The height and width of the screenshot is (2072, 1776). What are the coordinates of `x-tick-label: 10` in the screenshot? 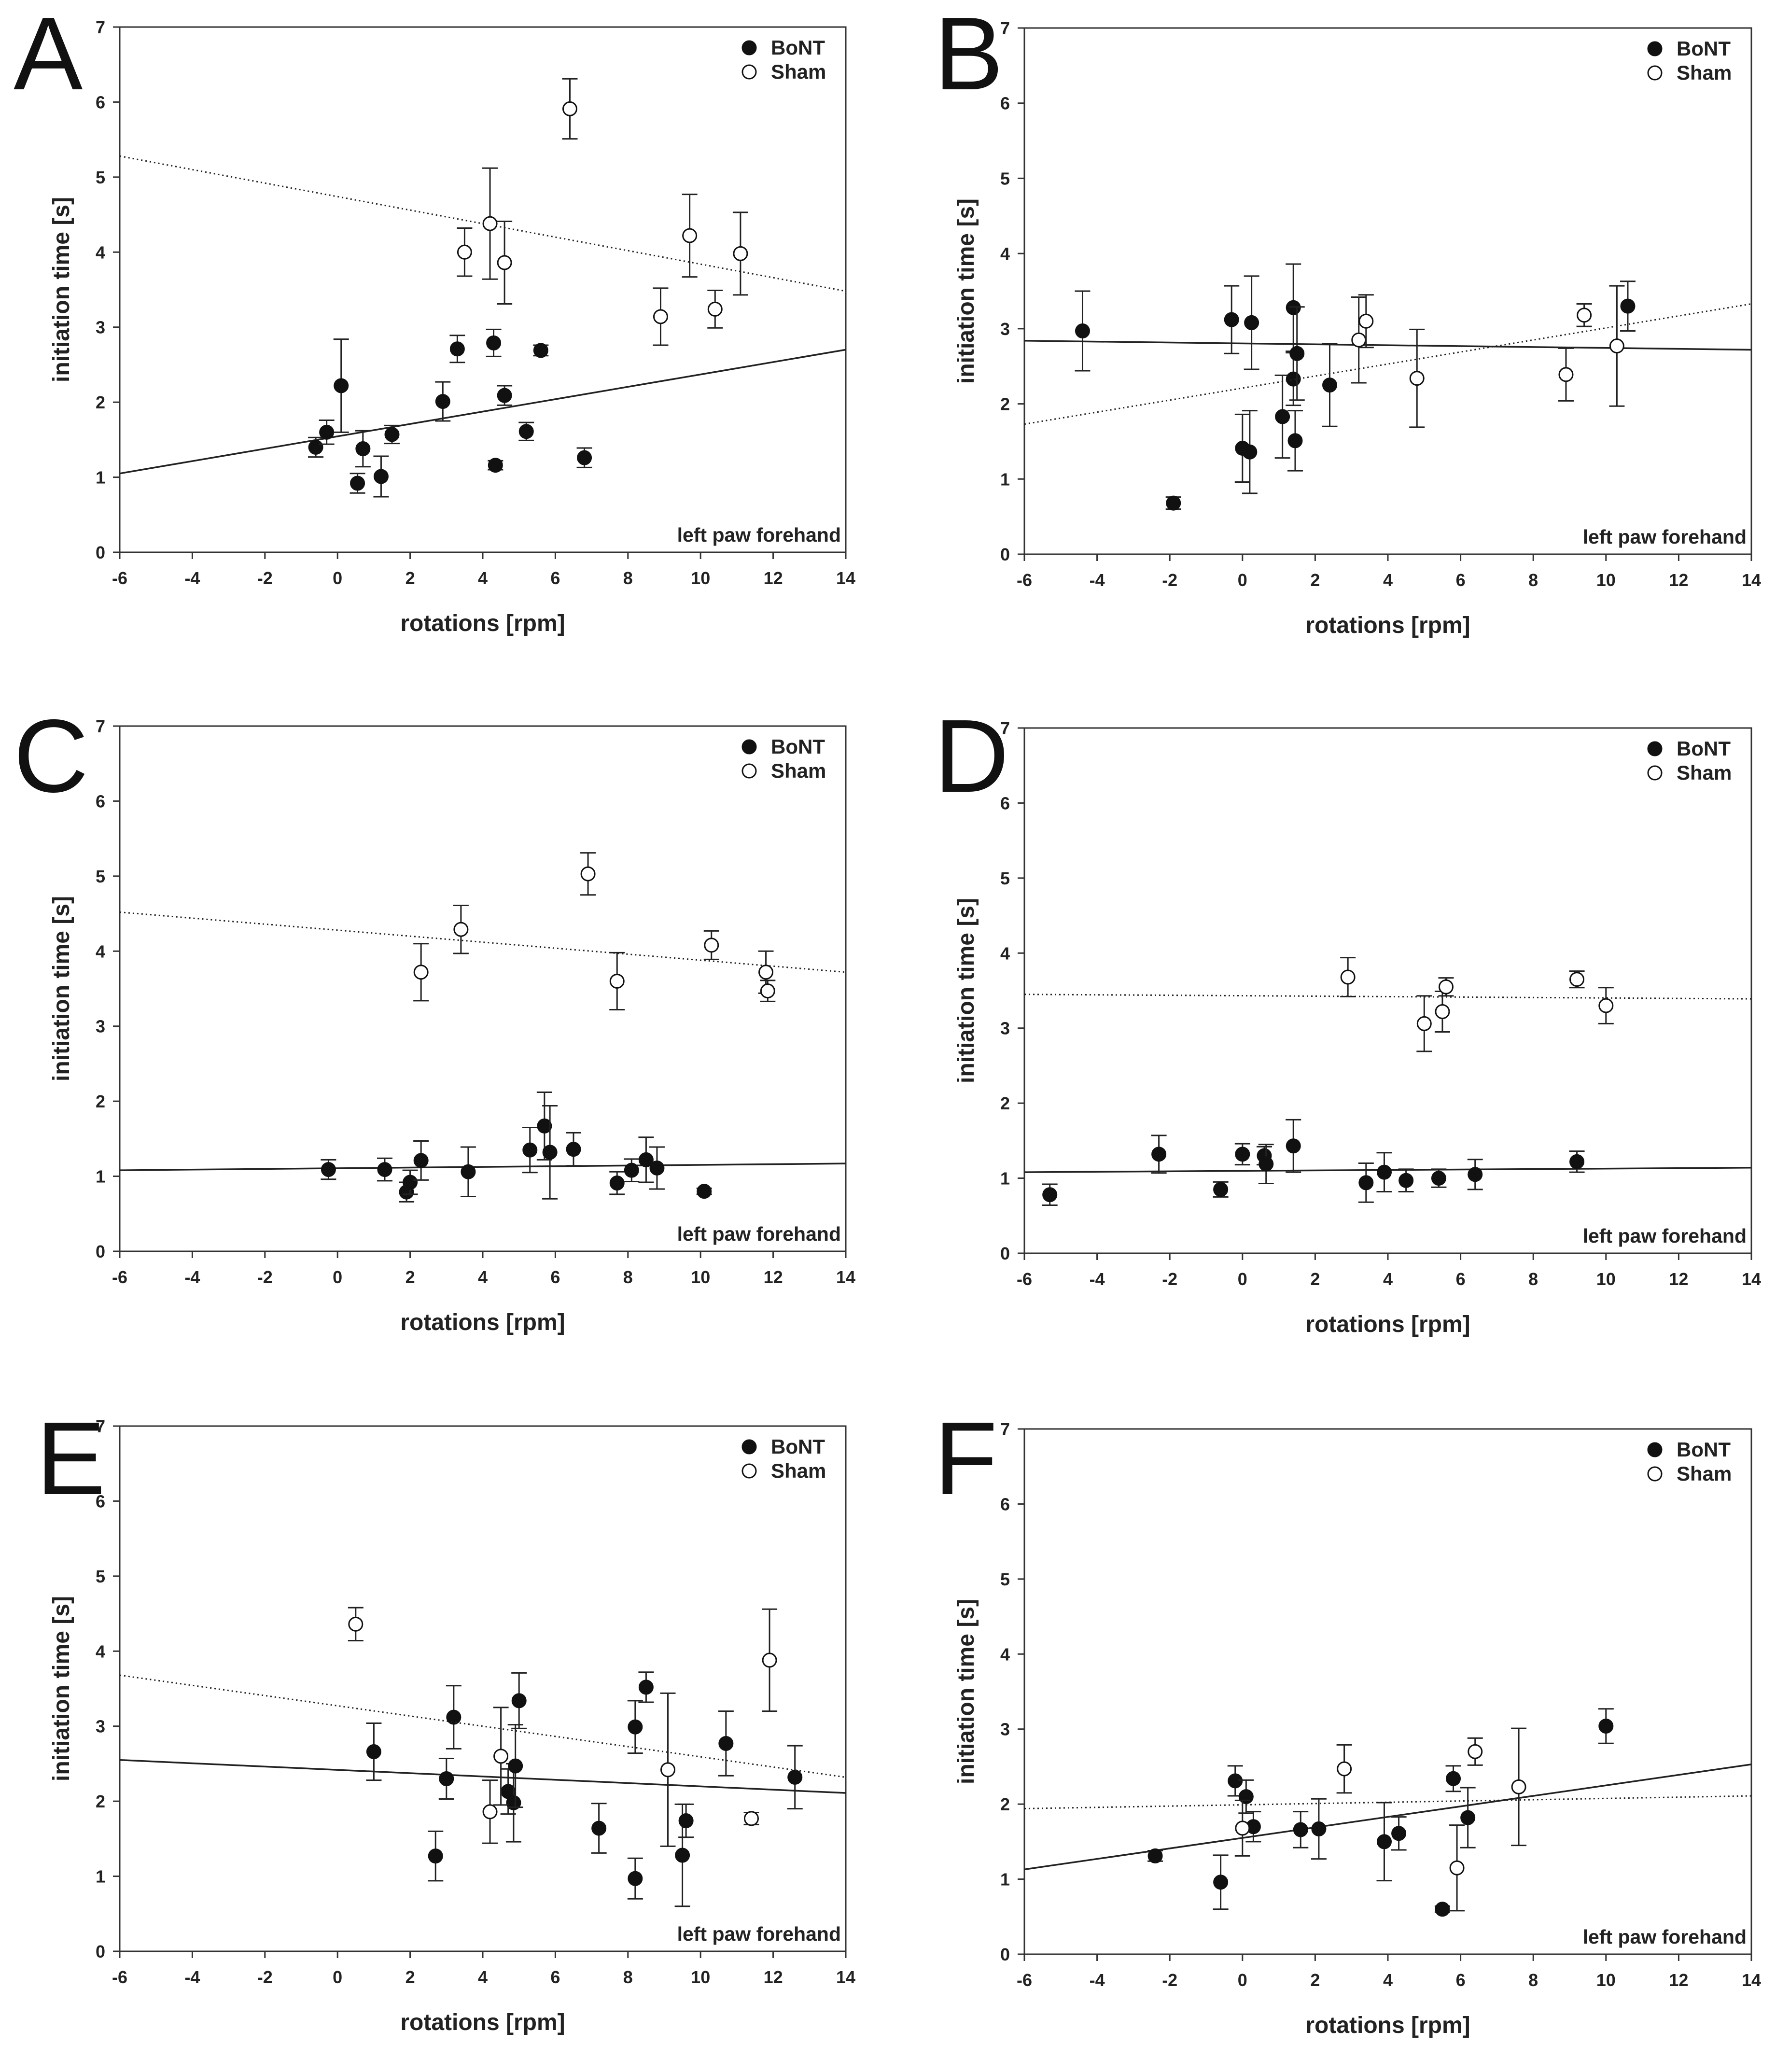 It's located at (700, 1277).